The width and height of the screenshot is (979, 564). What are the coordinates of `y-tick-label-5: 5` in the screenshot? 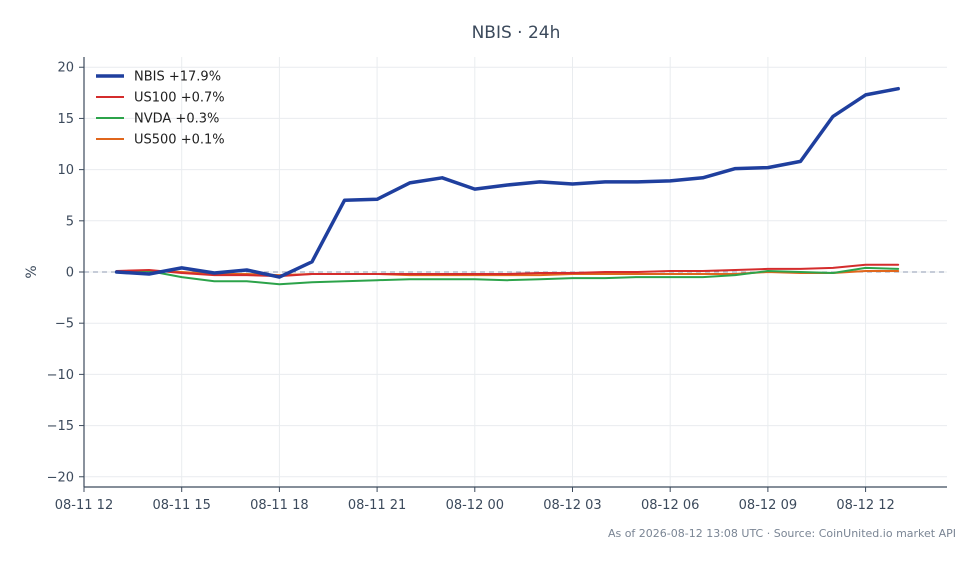 It's located at (70, 221).